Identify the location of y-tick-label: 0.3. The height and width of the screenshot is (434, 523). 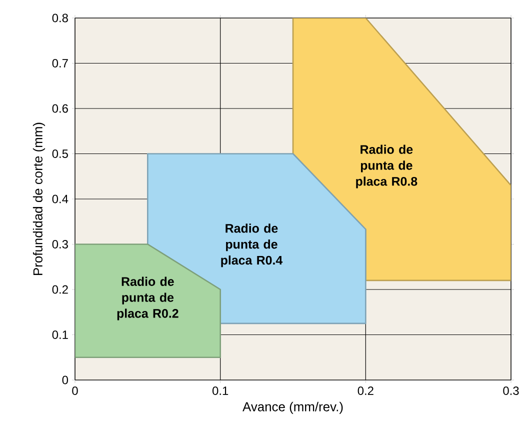
(60, 244).